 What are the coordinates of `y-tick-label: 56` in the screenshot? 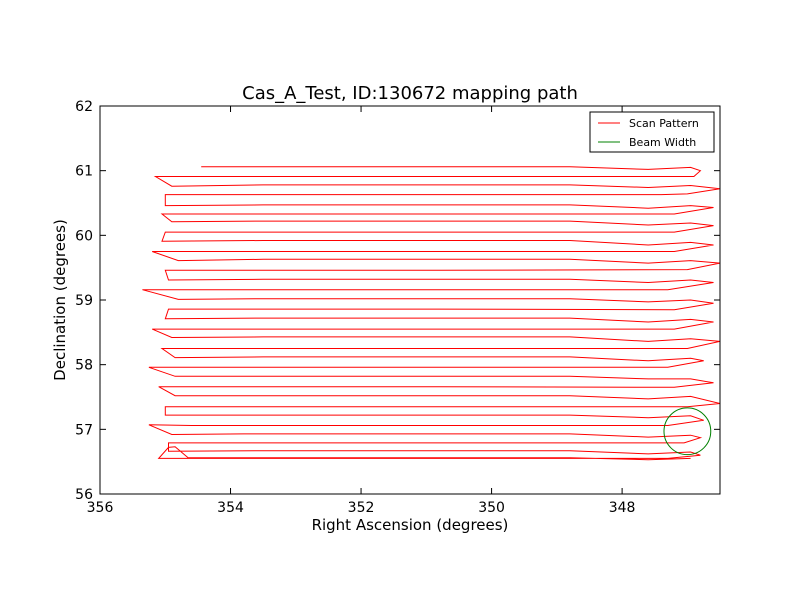 It's located at (84, 495).